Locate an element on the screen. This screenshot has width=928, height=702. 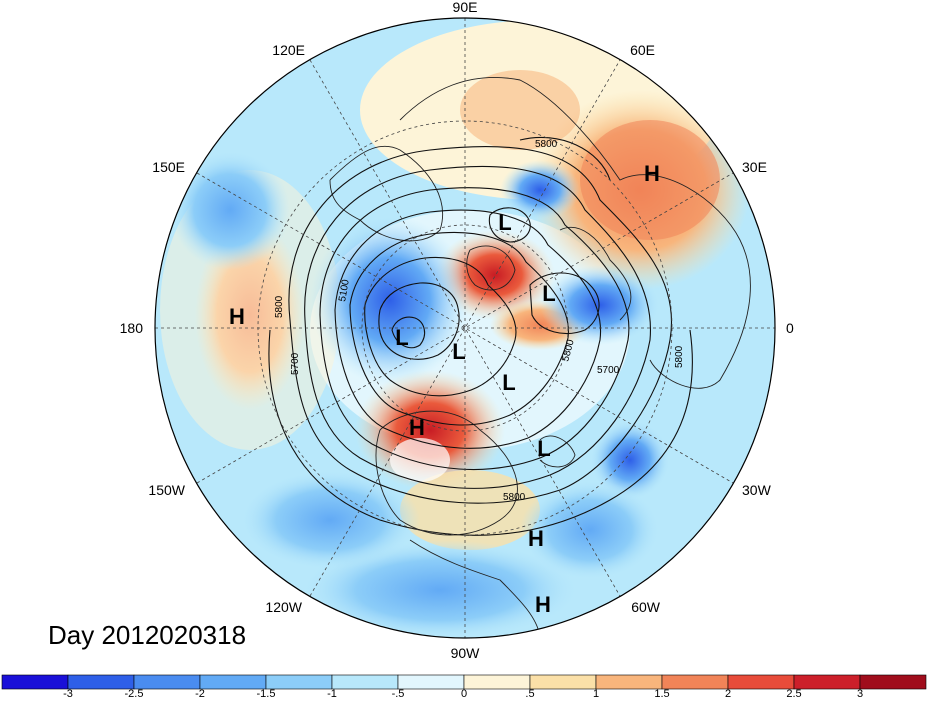
colorbar-tick-label: -3 is located at coordinates (68, 694).